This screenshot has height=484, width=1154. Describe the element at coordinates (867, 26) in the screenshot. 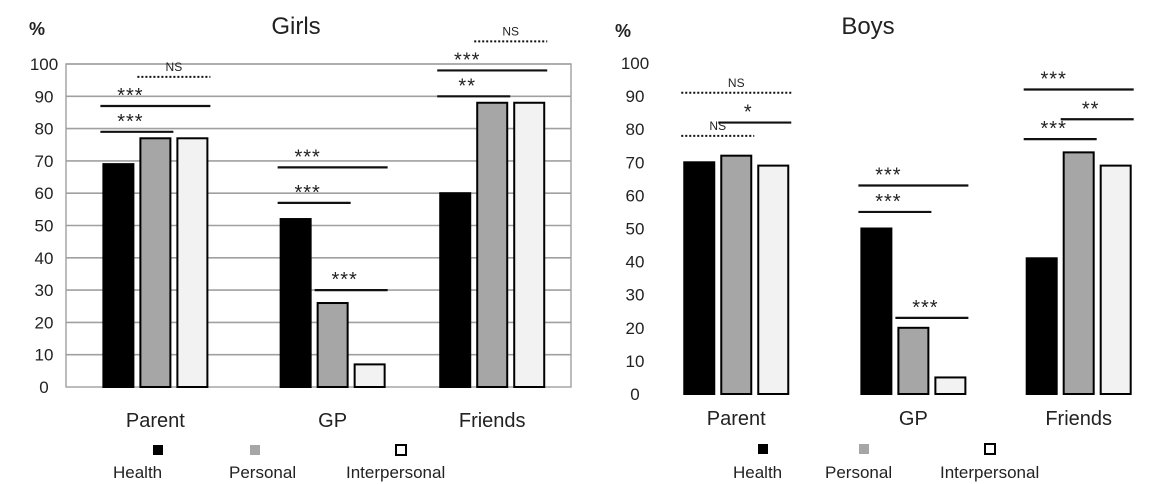

I see `chart-title: Boys` at that location.